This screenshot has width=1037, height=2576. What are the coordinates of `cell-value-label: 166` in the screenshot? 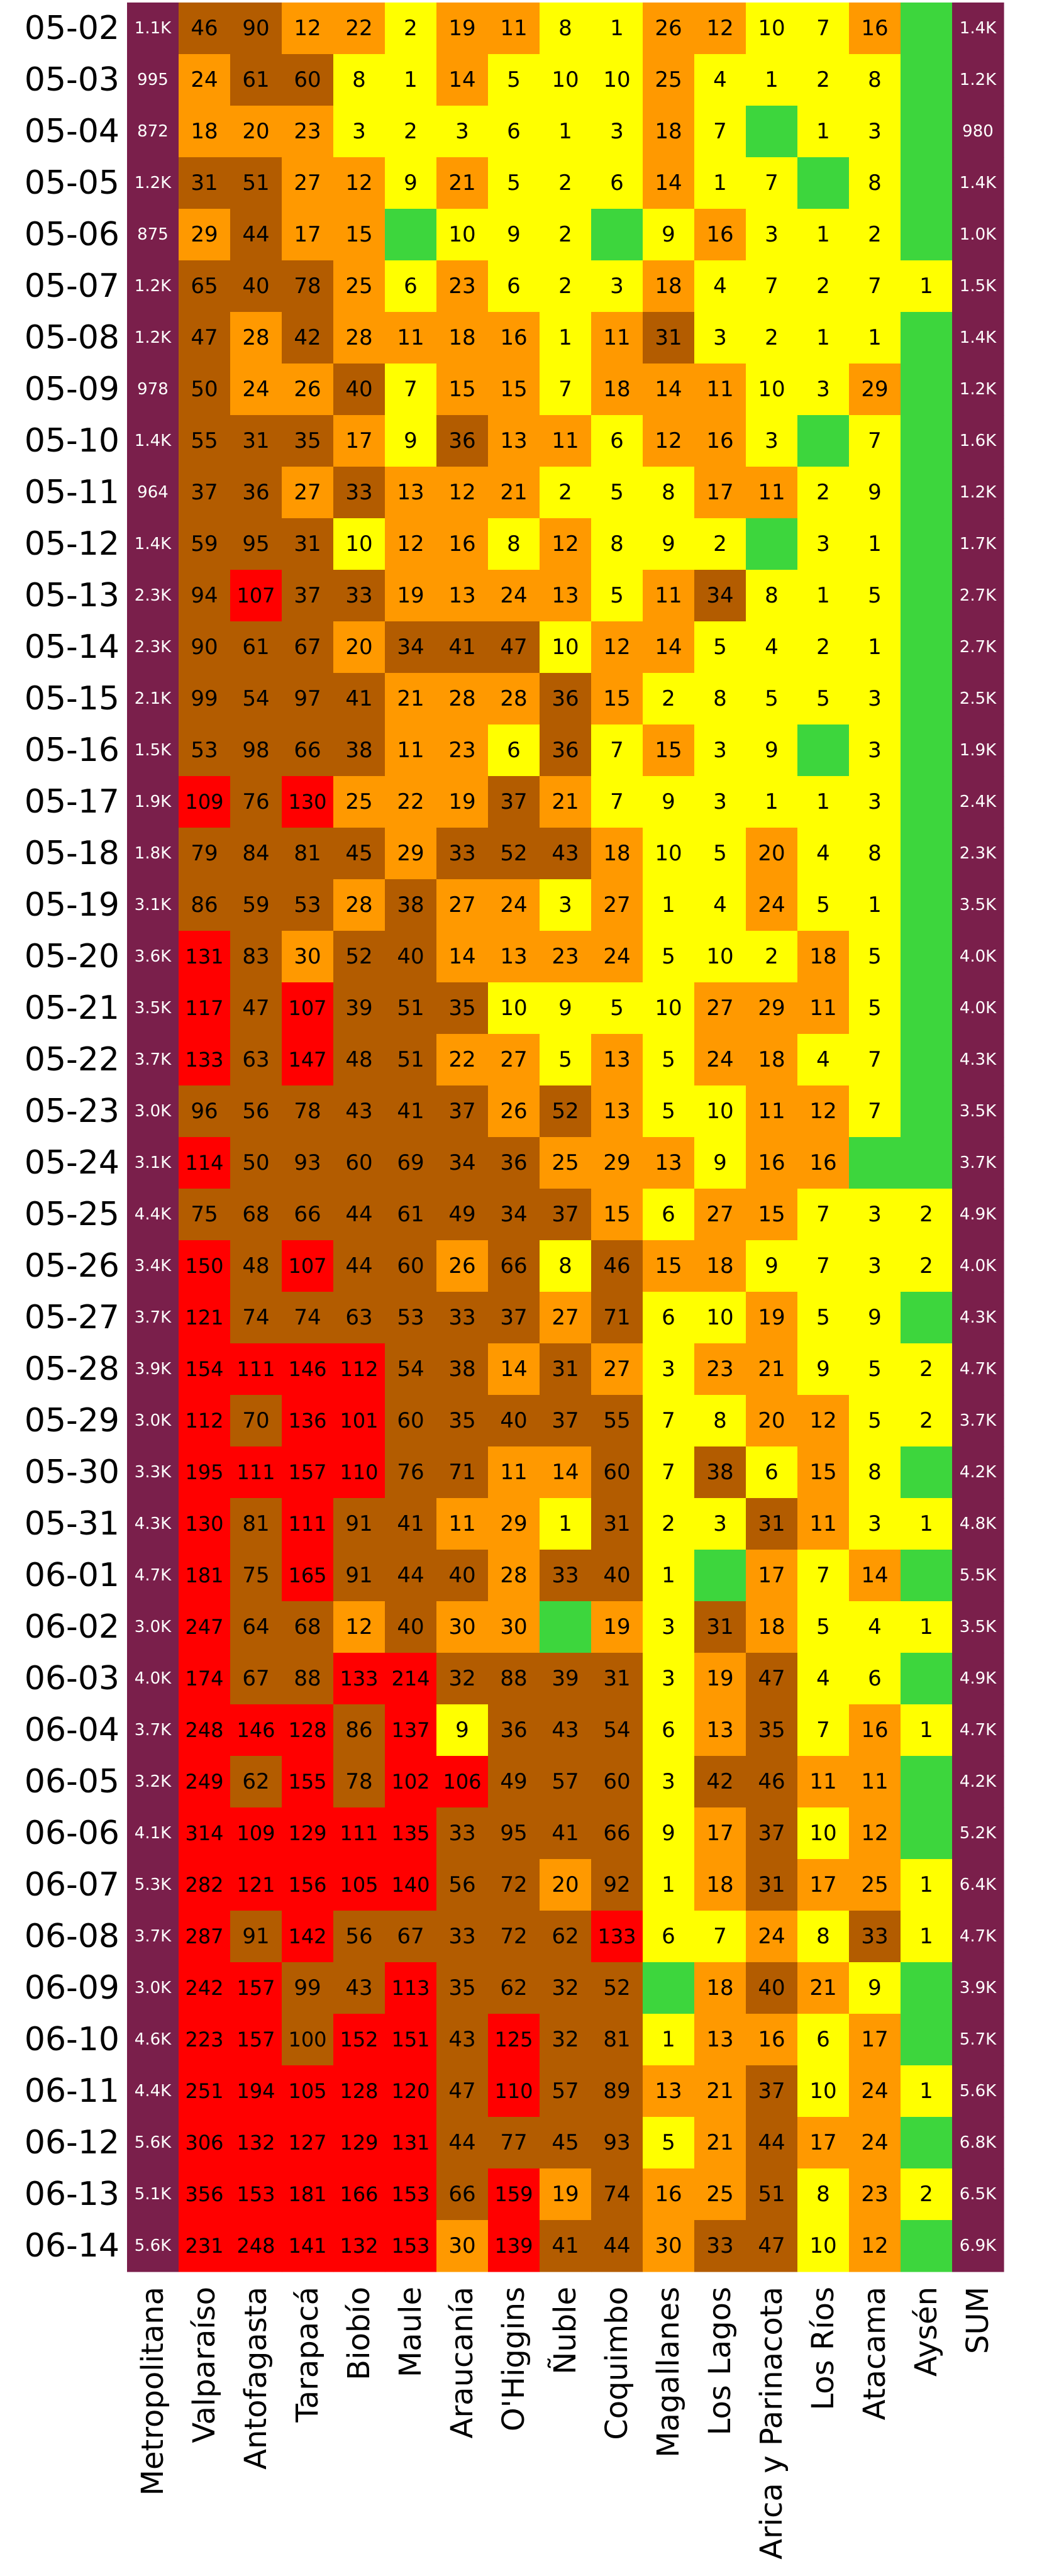 It's located at (359, 2194).